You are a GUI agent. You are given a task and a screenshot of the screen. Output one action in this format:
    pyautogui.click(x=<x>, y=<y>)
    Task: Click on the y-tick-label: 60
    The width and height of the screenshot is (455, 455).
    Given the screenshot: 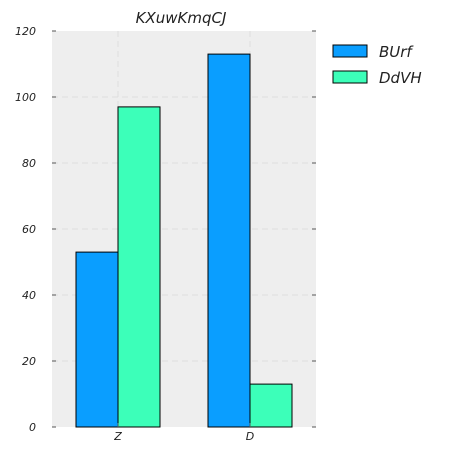 What is the action you would take?
    pyautogui.click(x=29, y=229)
    